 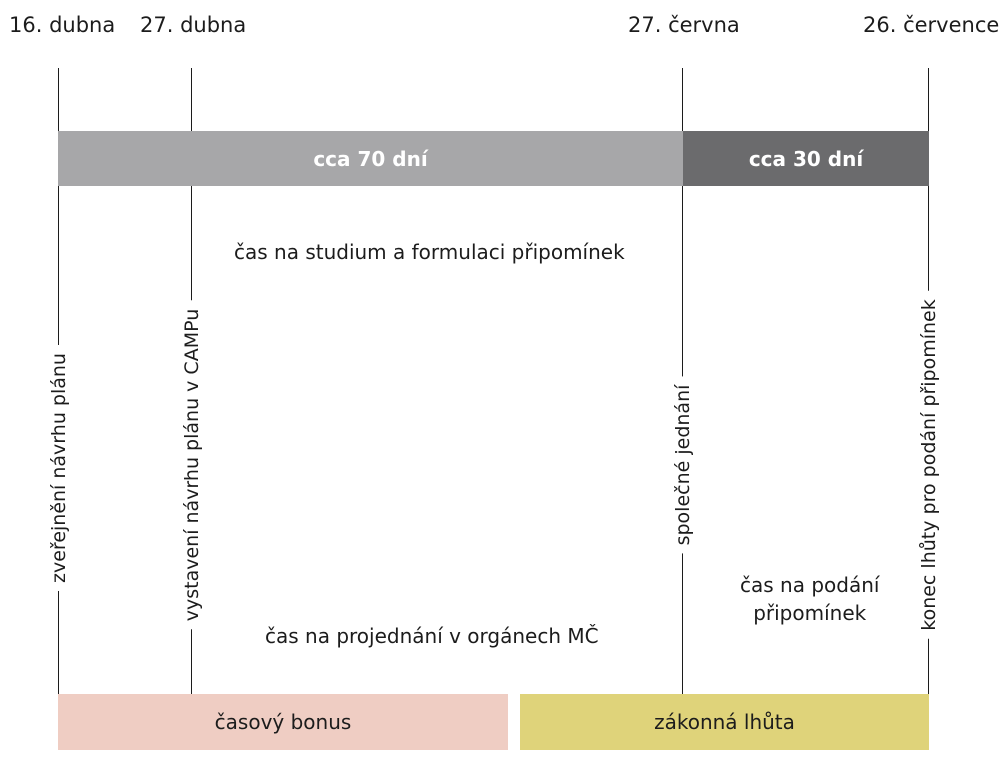 I want to click on duration-bar-30-days: cca 30 dní, so click(x=806, y=158).